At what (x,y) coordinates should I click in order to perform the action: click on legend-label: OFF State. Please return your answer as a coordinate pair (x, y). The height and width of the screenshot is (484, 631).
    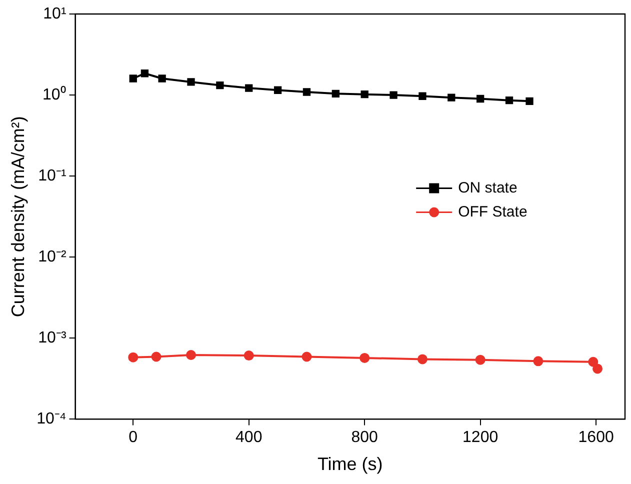
    Looking at the image, I should click on (493, 211).